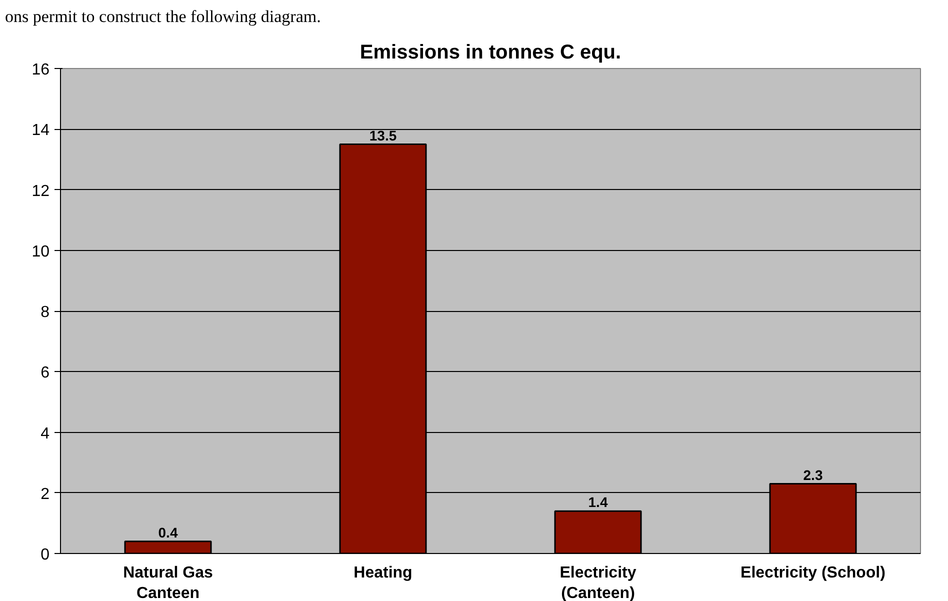  What do you see at coordinates (168, 532) in the screenshot?
I see `data-label: 0.4` at bounding box center [168, 532].